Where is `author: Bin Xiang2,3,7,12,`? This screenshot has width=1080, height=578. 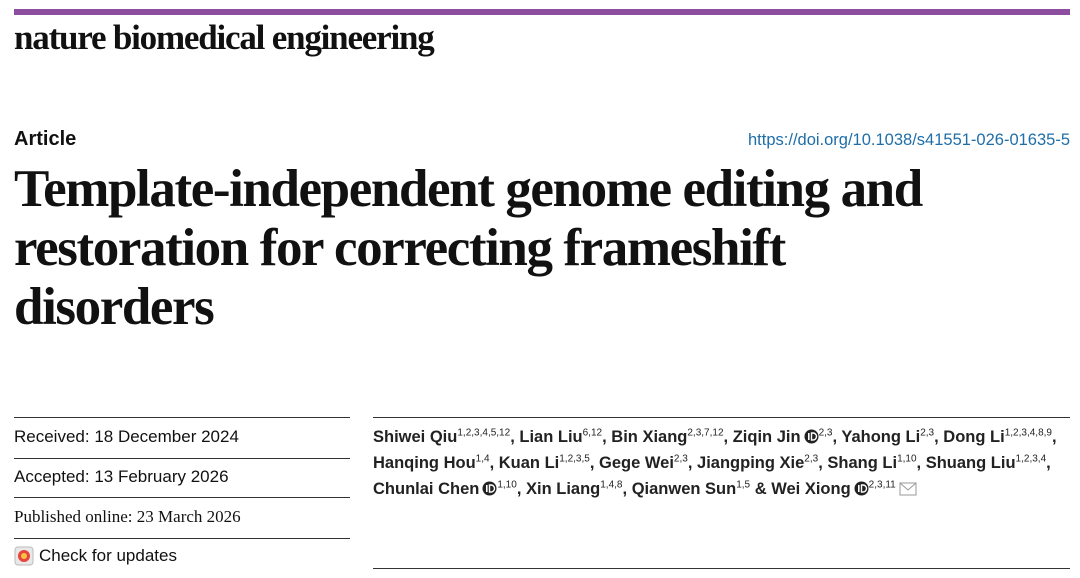 author: Bin Xiang2,3,7,12, is located at coordinates (669, 437).